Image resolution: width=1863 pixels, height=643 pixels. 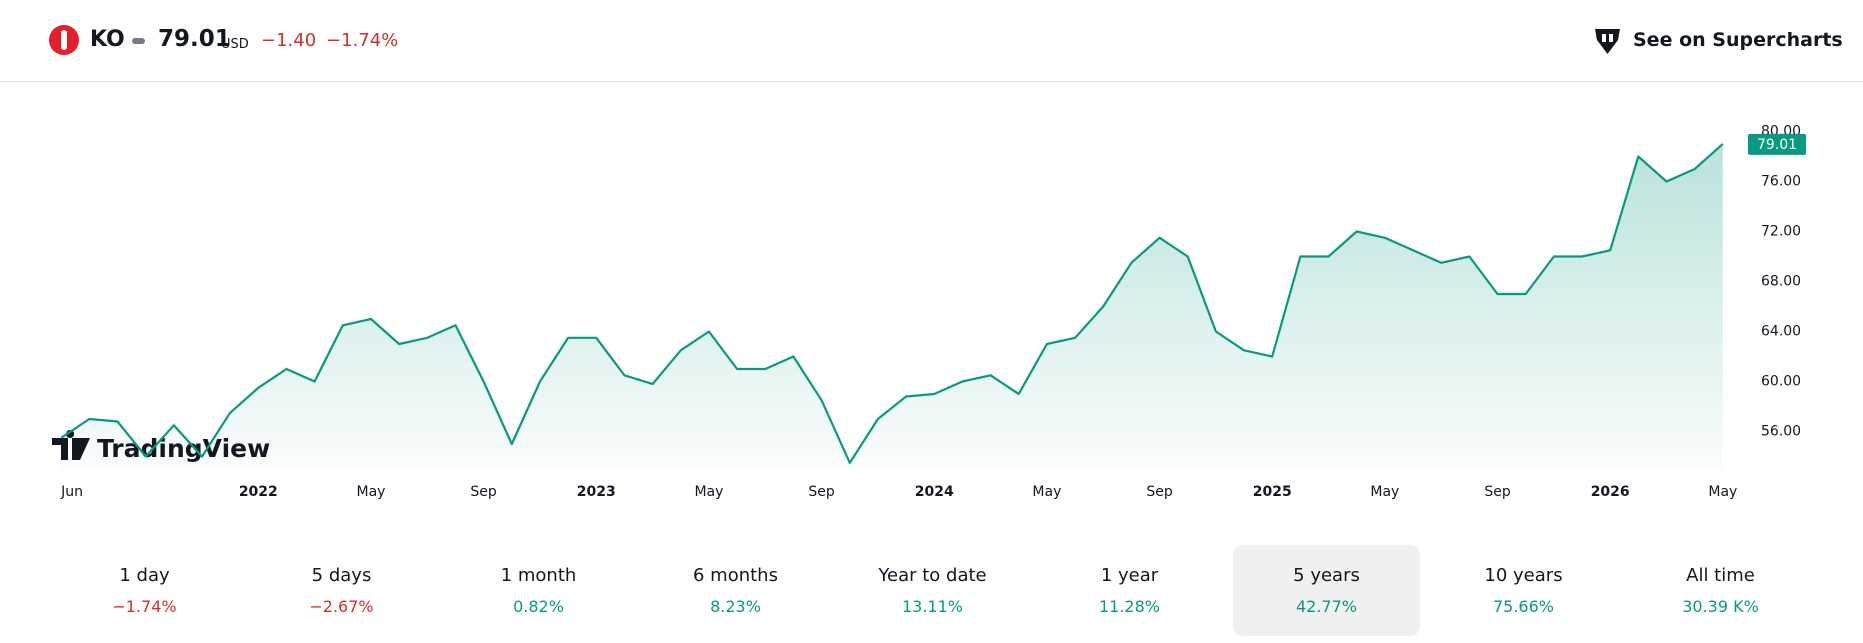 I want to click on period-change: −2.67%, so click(x=341, y=606).